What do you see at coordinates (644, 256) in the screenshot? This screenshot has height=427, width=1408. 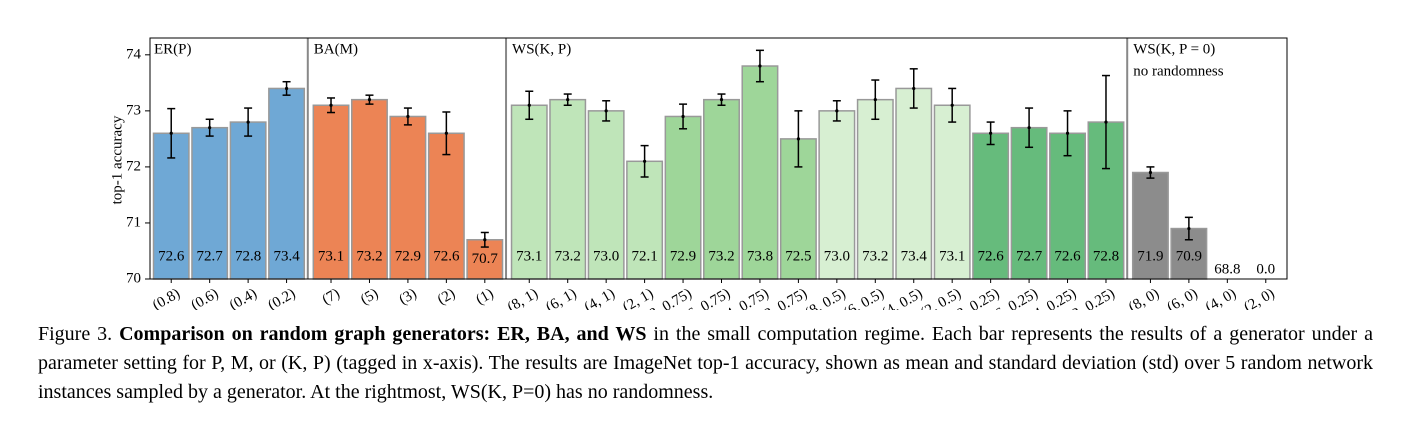 I see `value-label: 72.1` at bounding box center [644, 256].